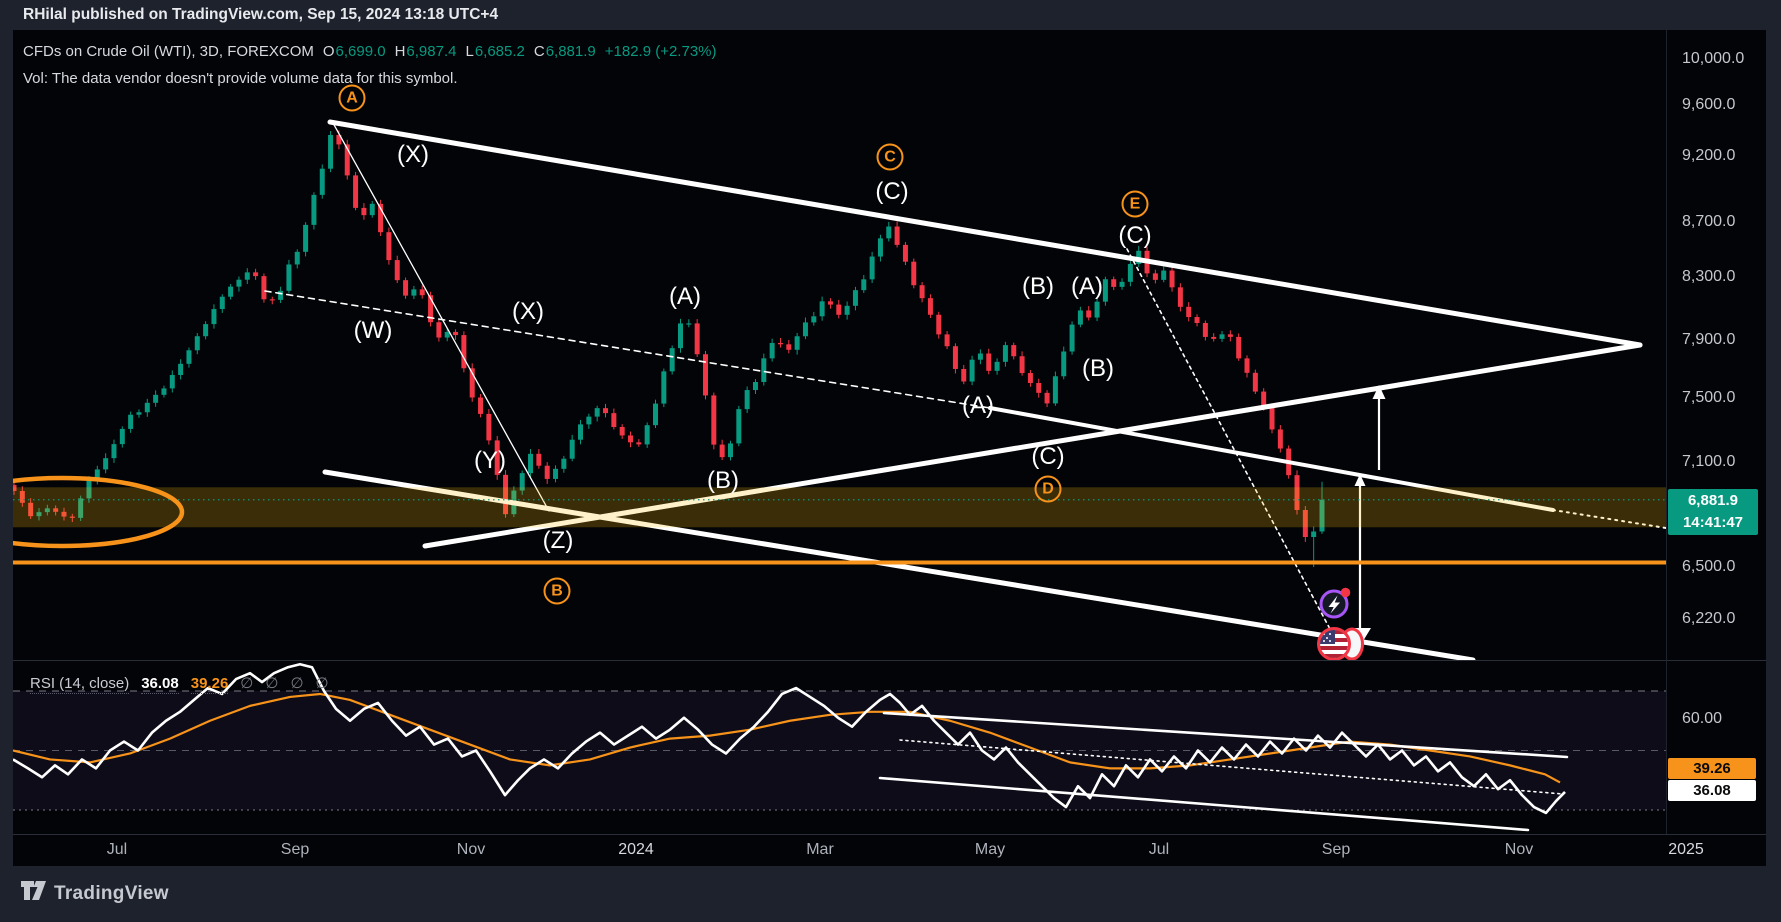  I want to click on ohlc-value: 6,881.9, so click(570, 51).